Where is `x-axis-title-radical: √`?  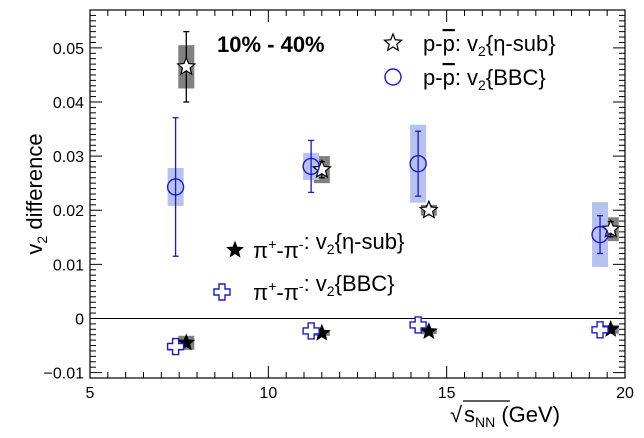
x-axis-title-radical: √ is located at coordinates (456, 414).